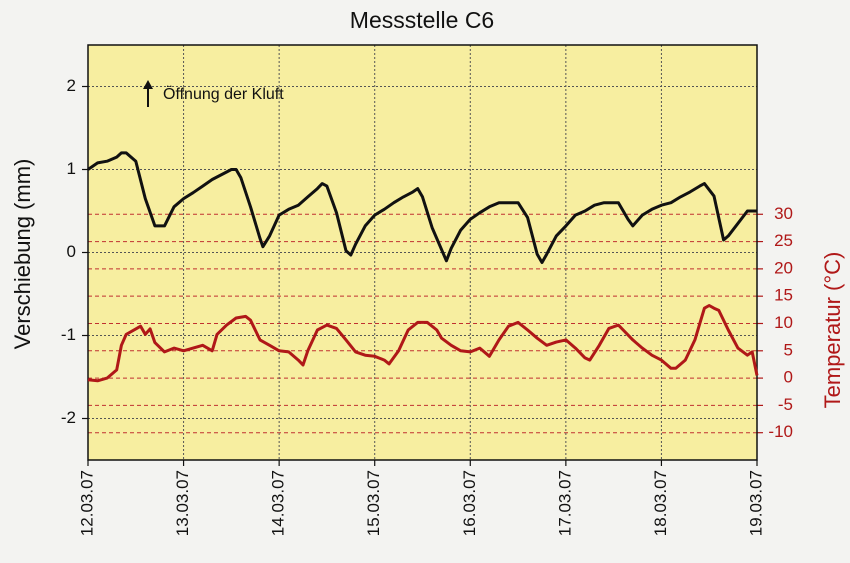 The height and width of the screenshot is (563, 850). What do you see at coordinates (780, 431) in the screenshot?
I see `y2-tick-label: -10` at bounding box center [780, 431].